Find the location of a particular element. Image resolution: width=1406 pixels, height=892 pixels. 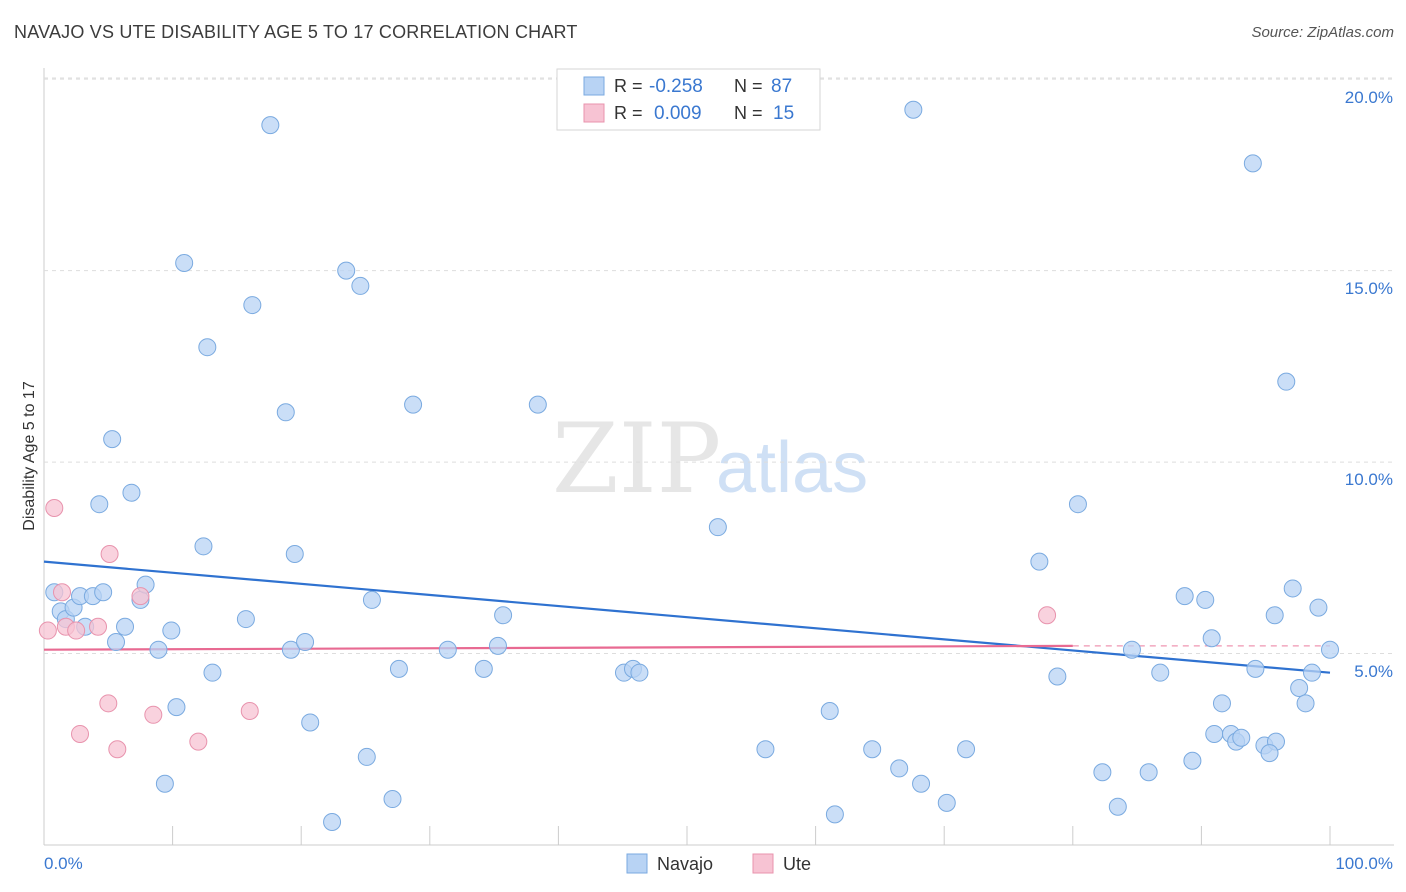

ute-trend-line is located at coordinates (558, 647).